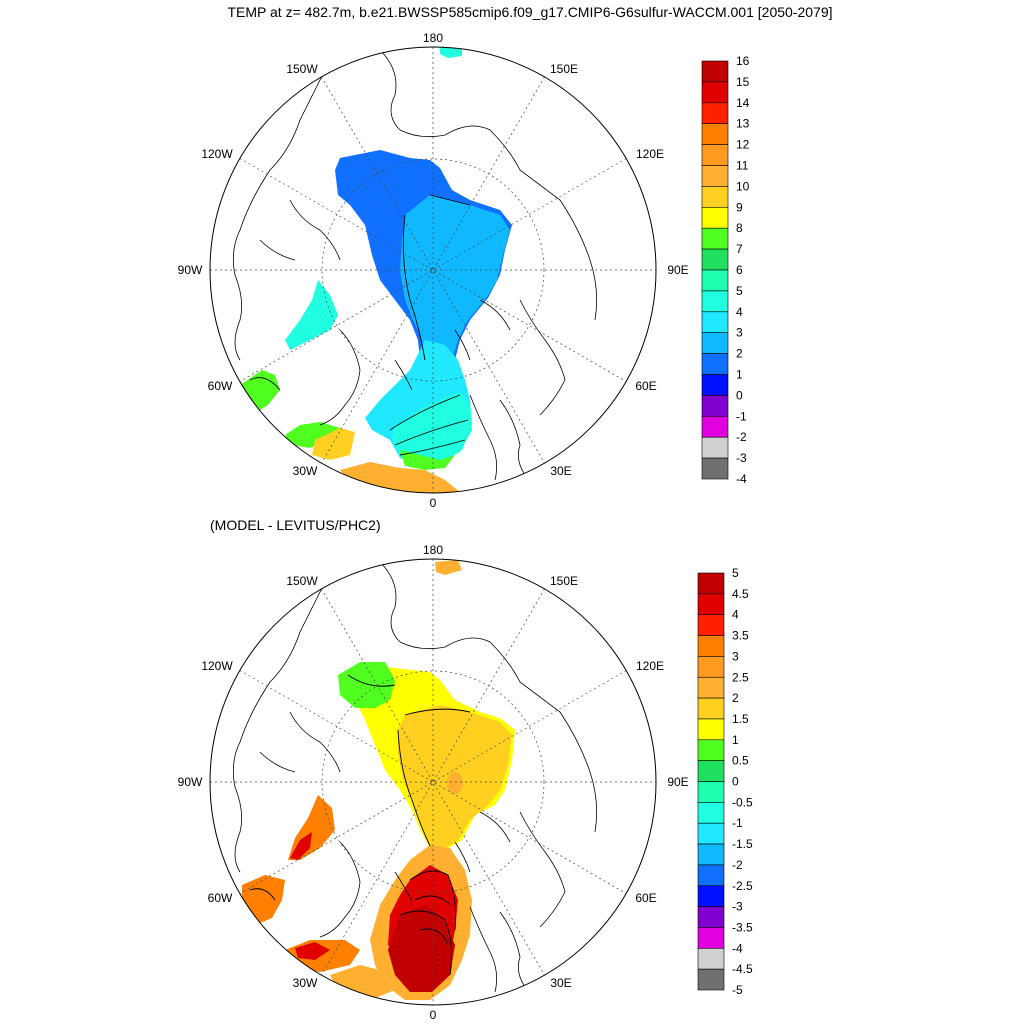 This screenshot has width=1024, height=1029. I want to click on top-colorbar-tick-label-8: 8, so click(739, 228).